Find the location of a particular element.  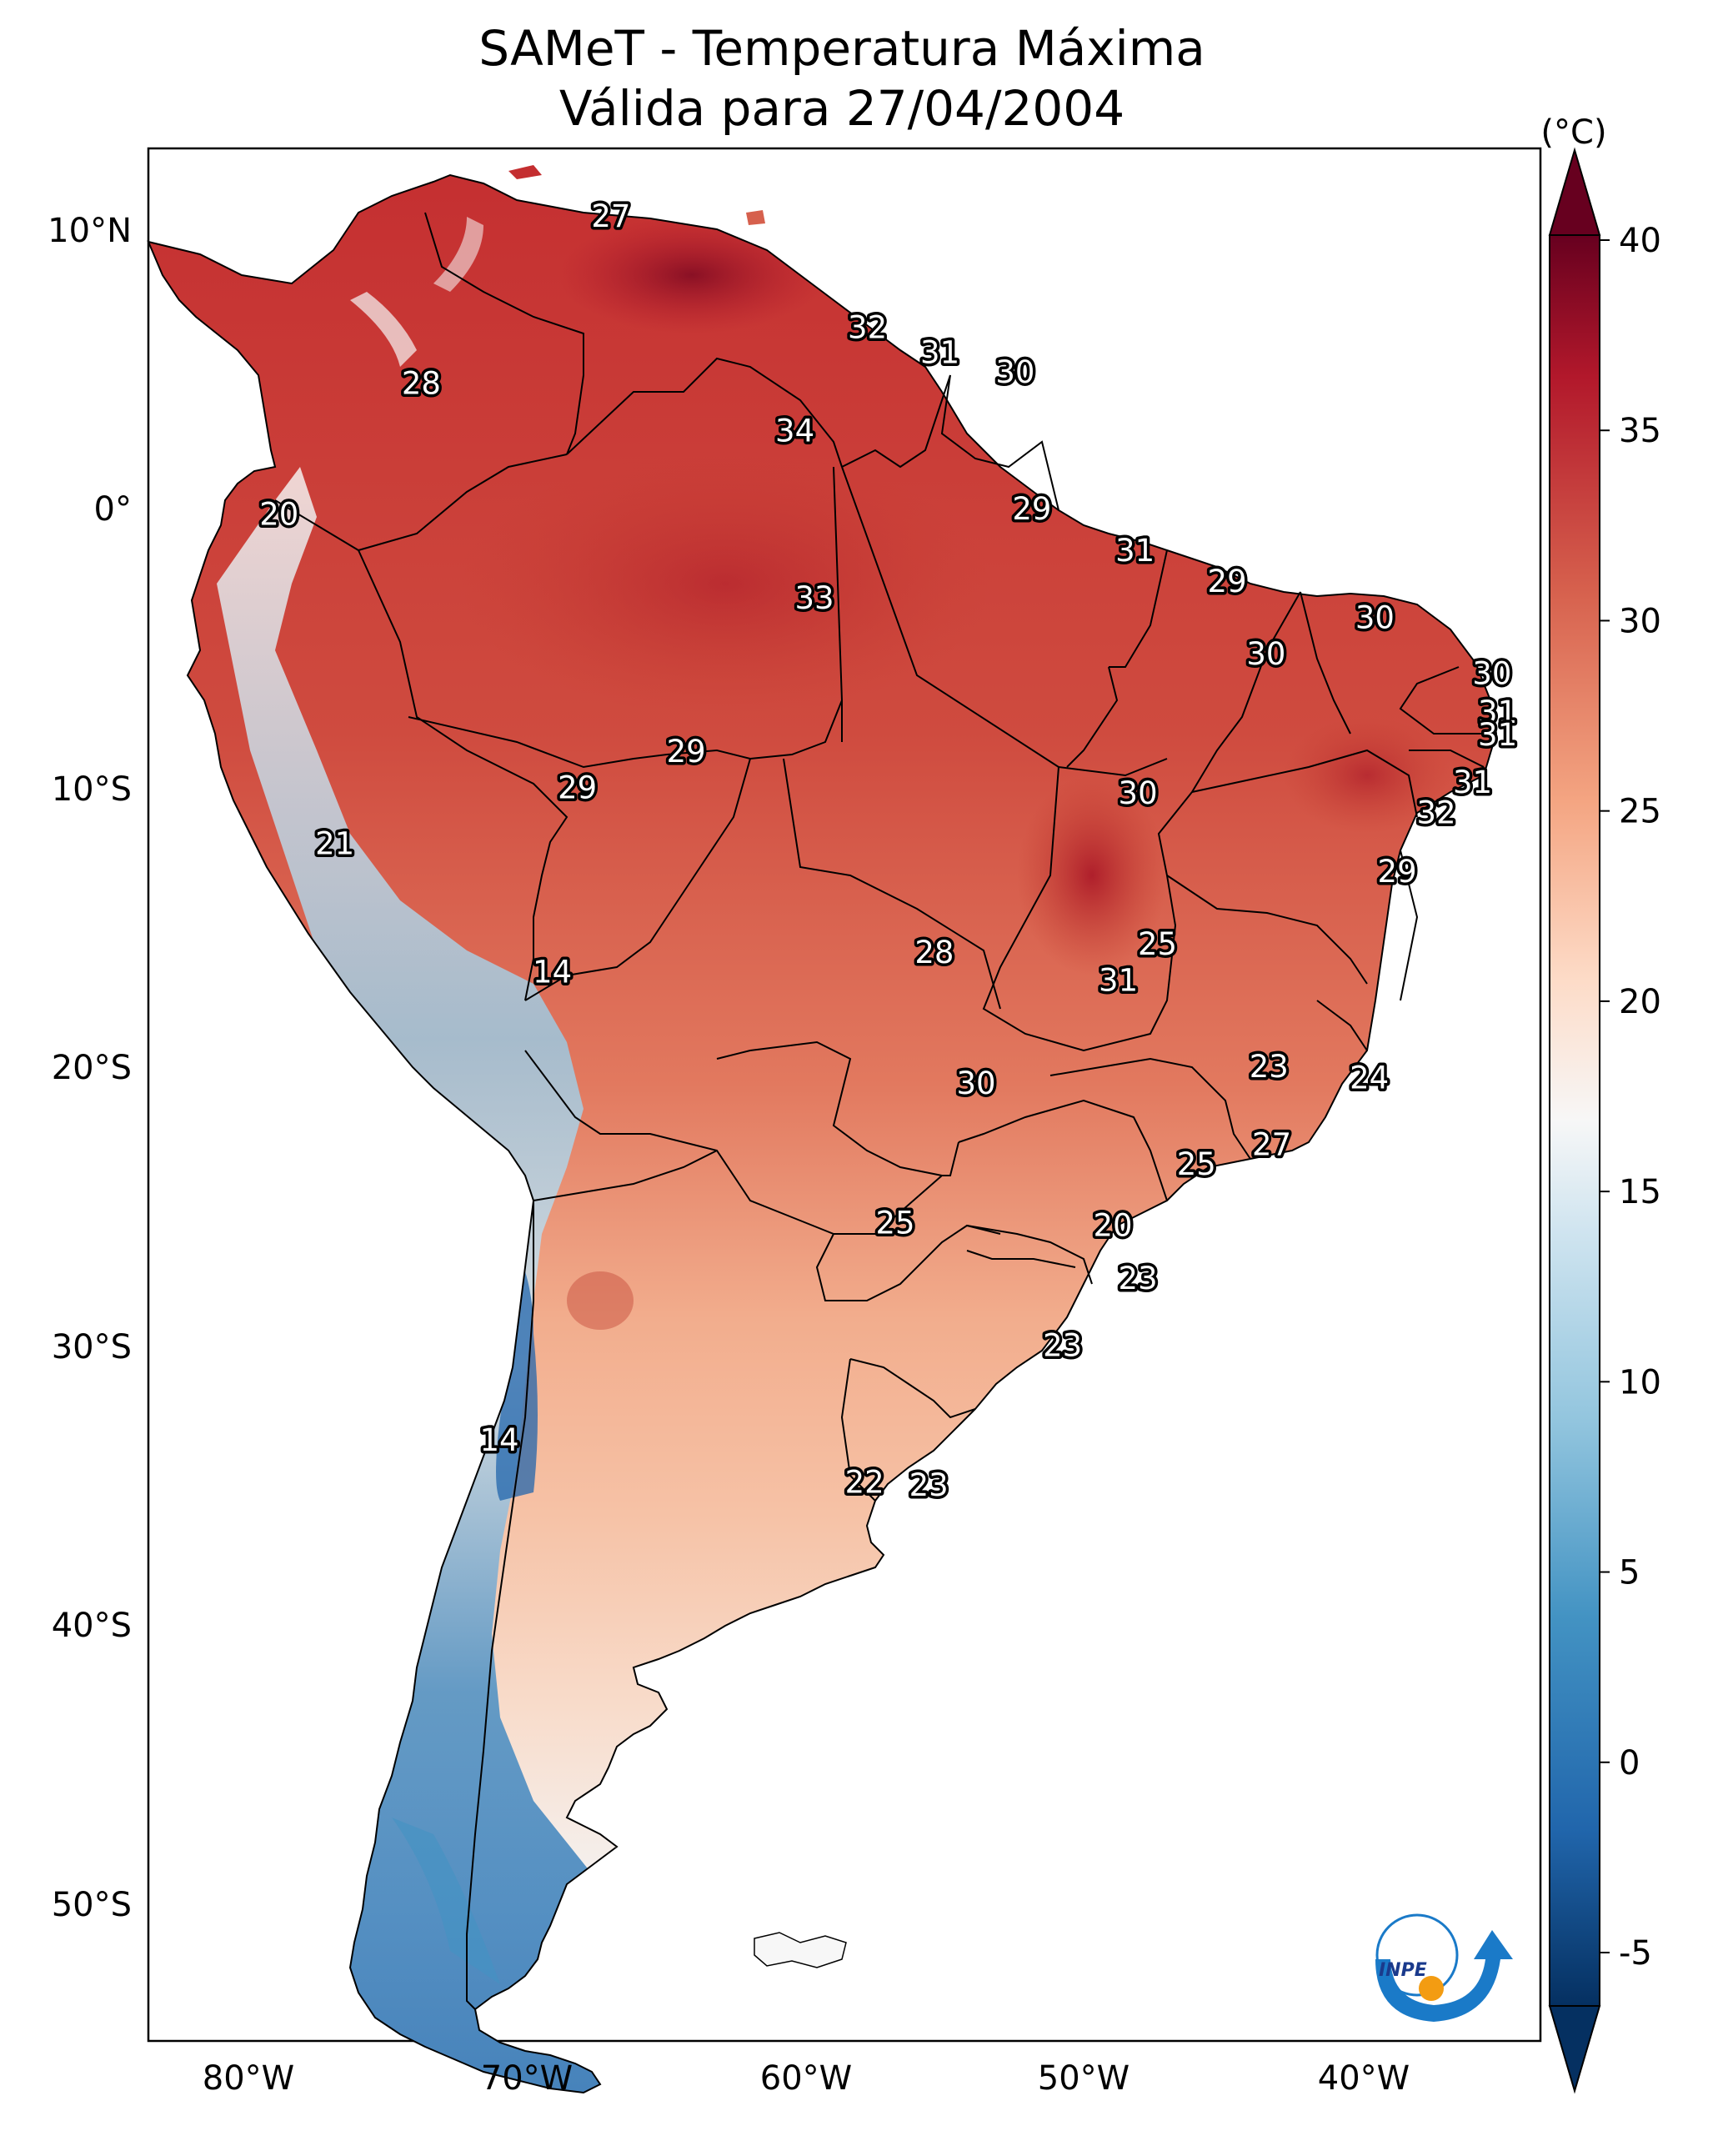

lat-tick: 40°S is located at coordinates (92, 1626).